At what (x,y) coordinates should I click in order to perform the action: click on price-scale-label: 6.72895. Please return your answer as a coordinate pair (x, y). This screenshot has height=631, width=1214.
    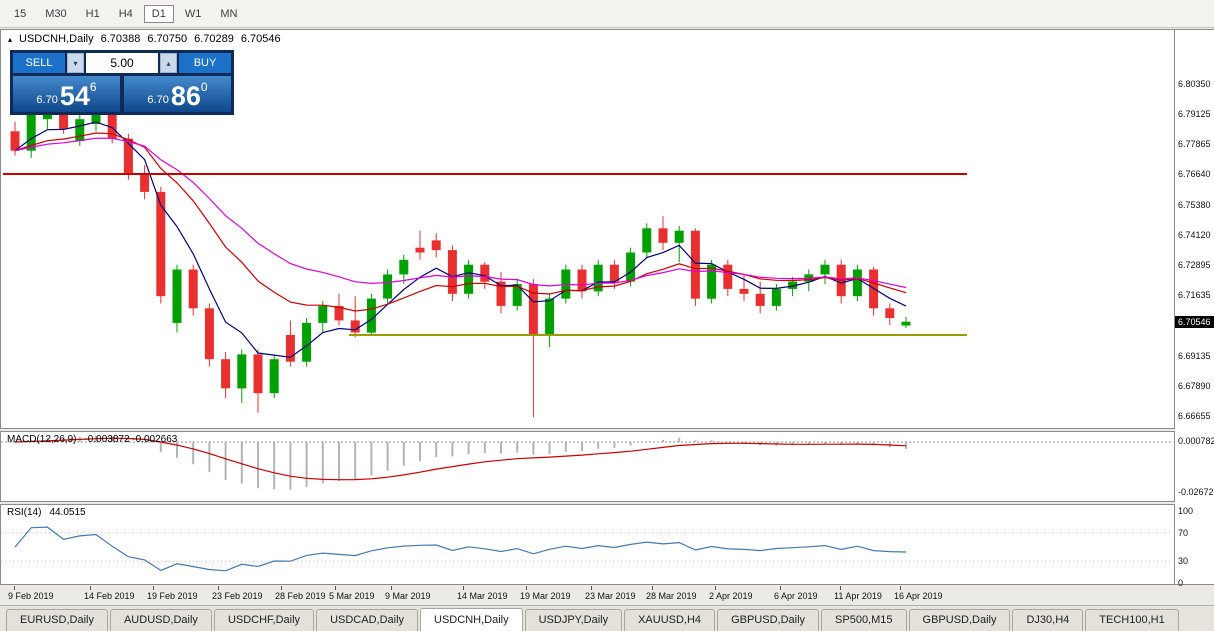
    Looking at the image, I should click on (1194, 265).